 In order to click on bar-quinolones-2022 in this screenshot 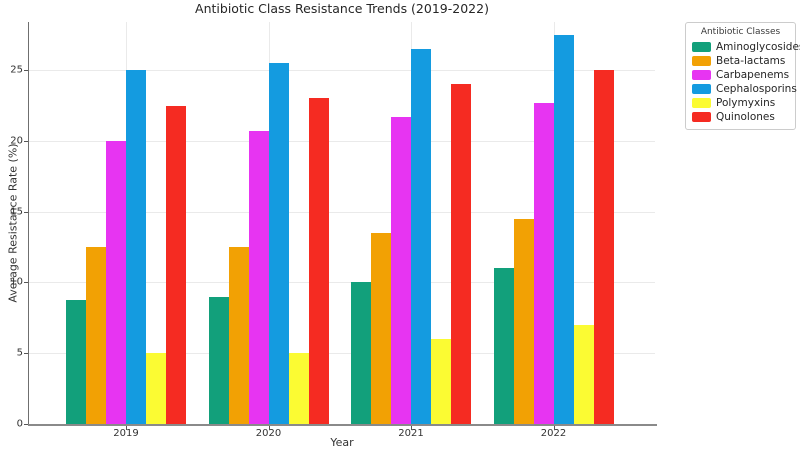, I will do `click(603, 247)`.